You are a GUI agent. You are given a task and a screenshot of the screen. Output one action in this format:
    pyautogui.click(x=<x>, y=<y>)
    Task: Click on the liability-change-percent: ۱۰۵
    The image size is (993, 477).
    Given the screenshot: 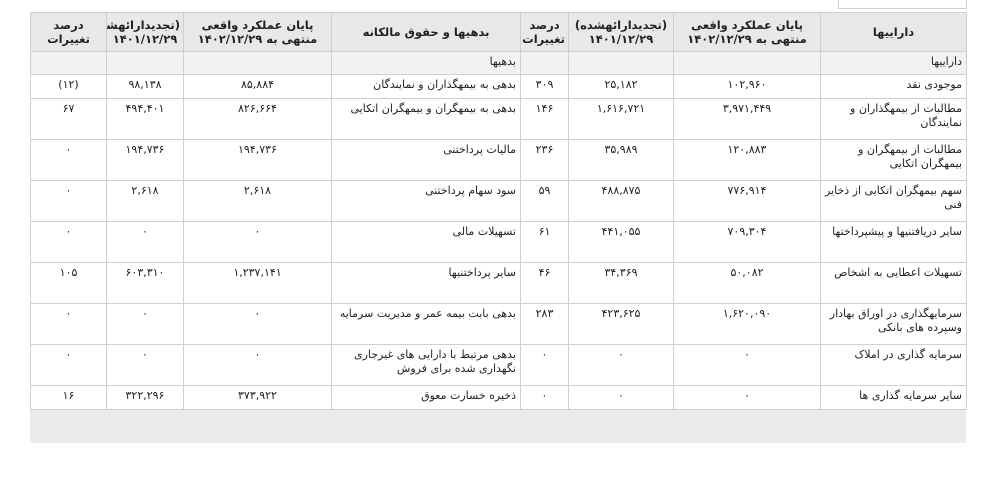 What is the action you would take?
    pyautogui.click(x=68, y=283)
    